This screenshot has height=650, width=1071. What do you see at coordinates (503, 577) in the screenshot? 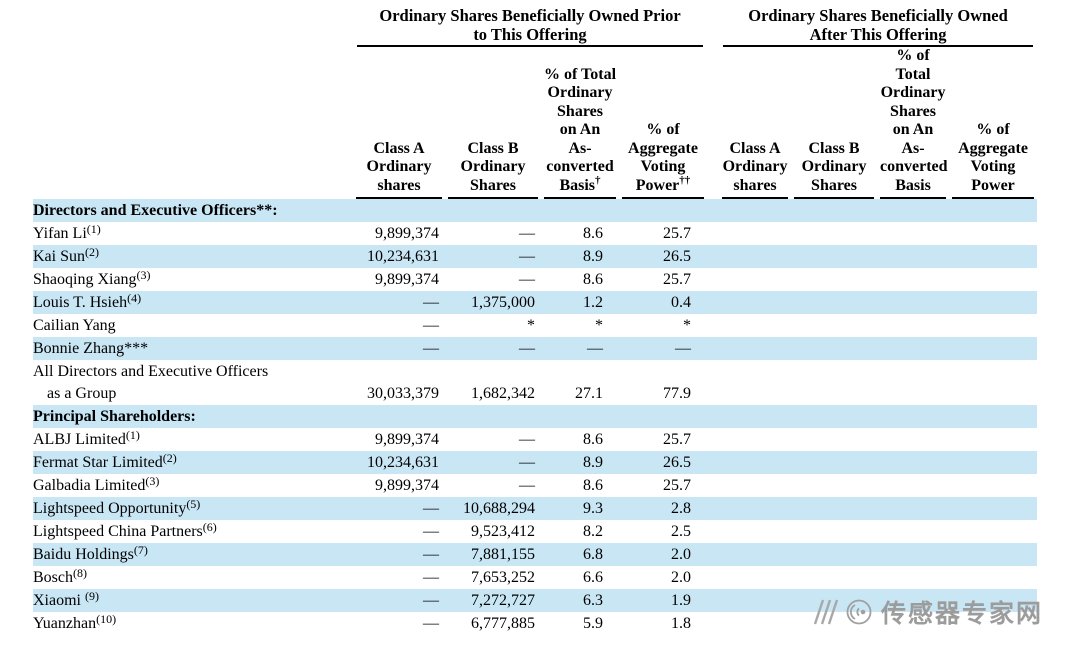
I see `value-cell: 7,653,252` at bounding box center [503, 577].